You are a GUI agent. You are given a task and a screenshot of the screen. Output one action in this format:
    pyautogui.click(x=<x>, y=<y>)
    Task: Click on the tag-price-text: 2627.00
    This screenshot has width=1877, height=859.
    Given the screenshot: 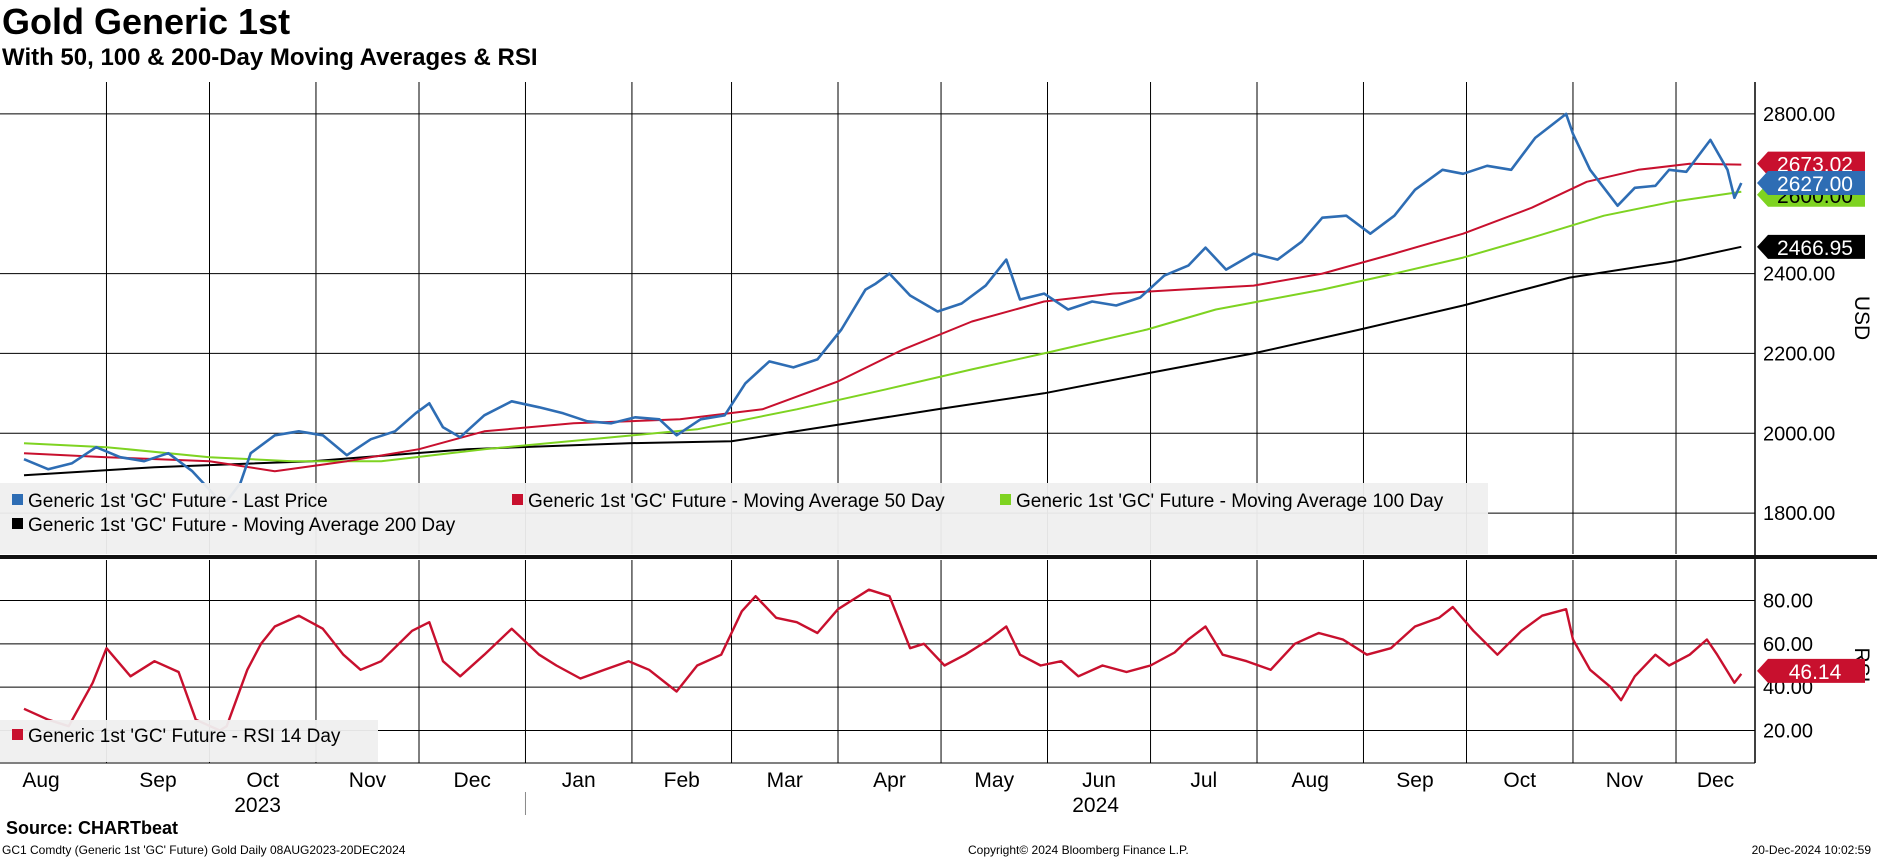 What is the action you would take?
    pyautogui.click(x=1815, y=184)
    